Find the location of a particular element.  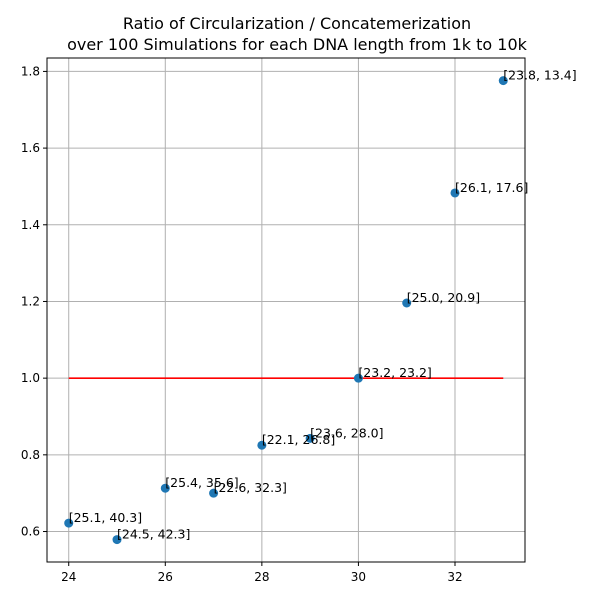

y-tick-label: 1.8 is located at coordinates (30, 71).